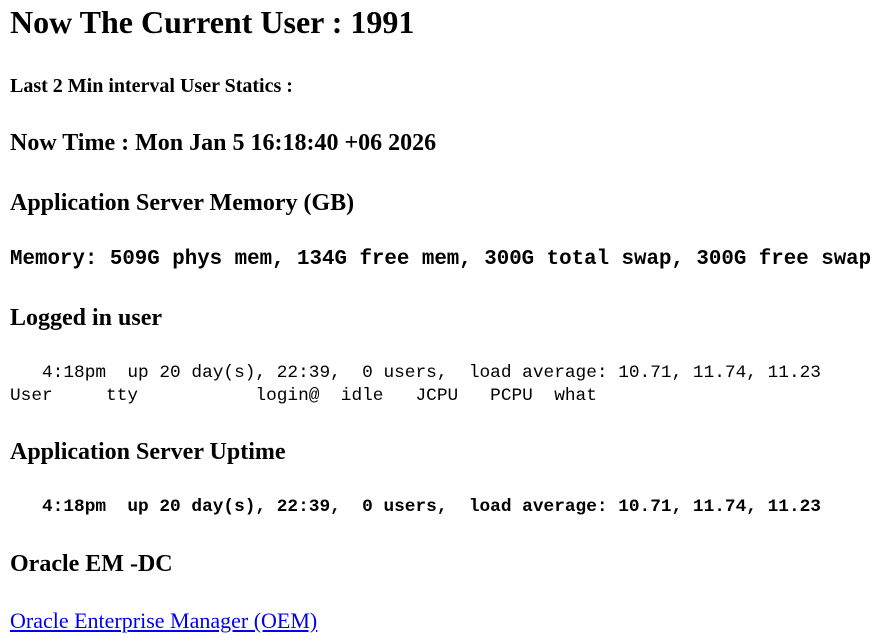 This screenshot has width=889, height=641. Describe the element at coordinates (86, 318) in the screenshot. I see `logged-in-section-title: Logged in user` at that location.